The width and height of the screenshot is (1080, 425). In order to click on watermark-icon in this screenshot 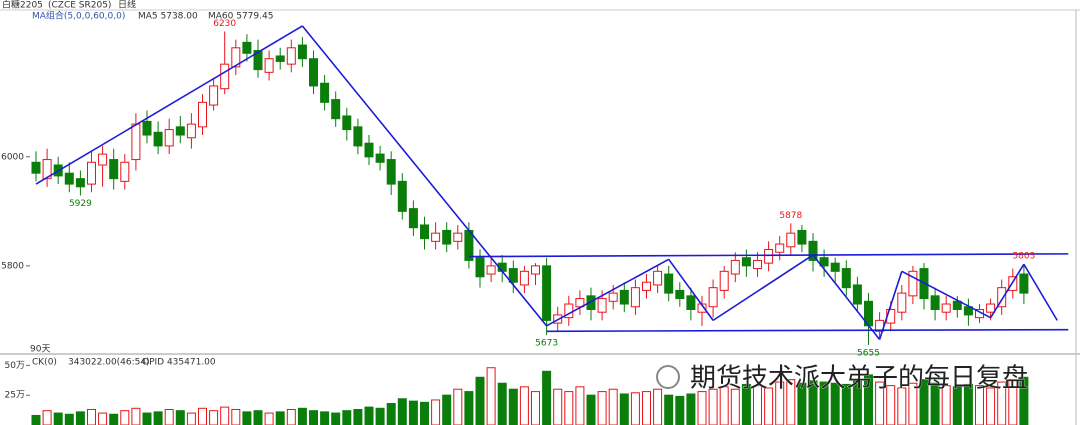, I will do `click(668, 377)`.